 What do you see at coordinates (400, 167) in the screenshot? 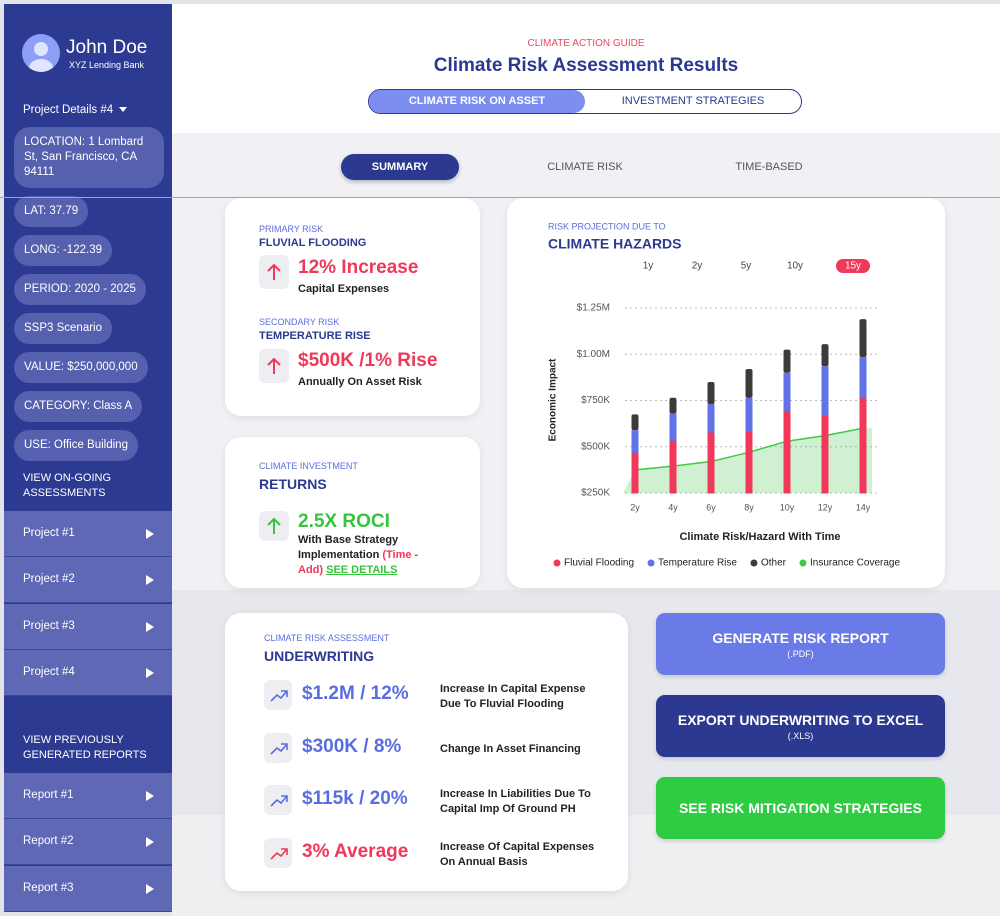
I see `subtab: SUMMARY` at bounding box center [400, 167].